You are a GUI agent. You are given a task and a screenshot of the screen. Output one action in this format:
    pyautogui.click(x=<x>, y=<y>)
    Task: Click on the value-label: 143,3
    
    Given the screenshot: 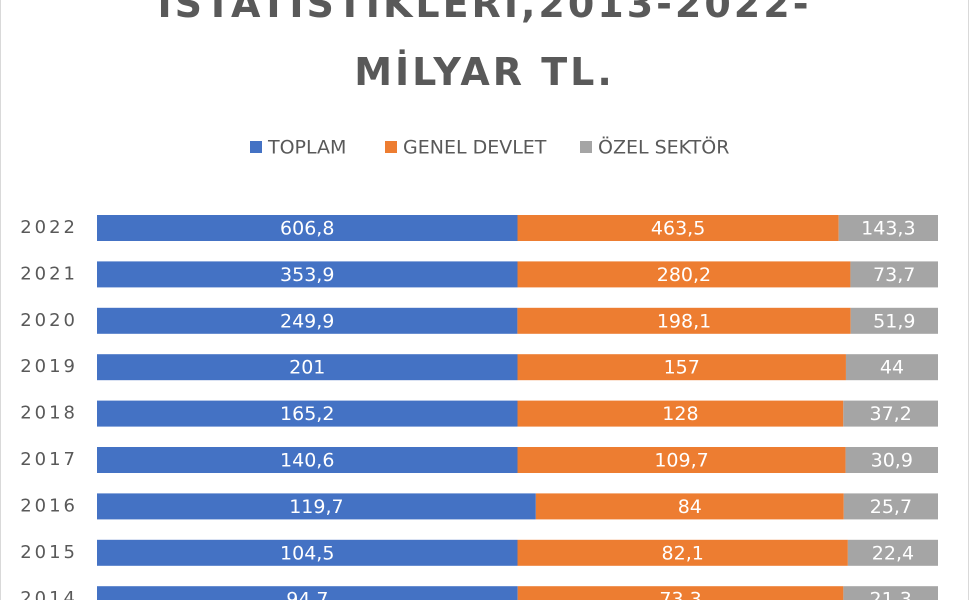 What is the action you would take?
    pyautogui.click(x=888, y=229)
    